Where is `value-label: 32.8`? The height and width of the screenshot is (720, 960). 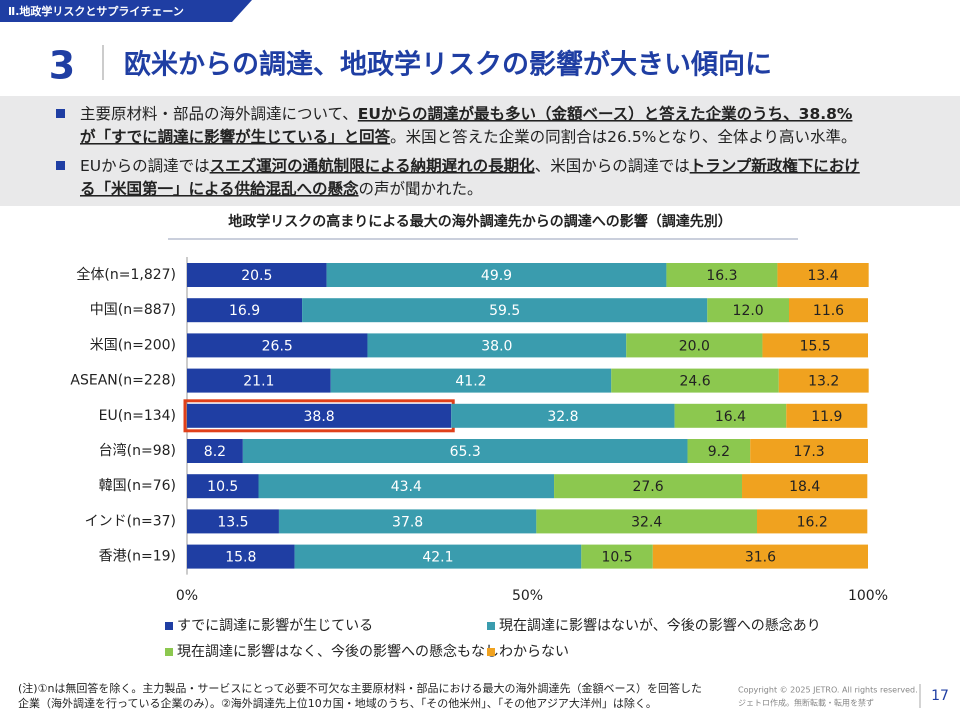
value-label: 32.8 is located at coordinates (562, 417).